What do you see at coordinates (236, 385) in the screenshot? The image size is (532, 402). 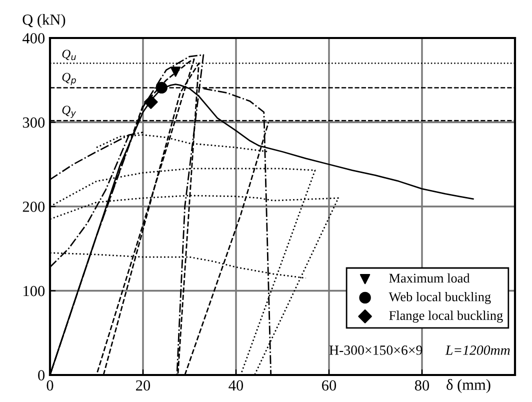 I see `x-tick-label: 40` at bounding box center [236, 385].